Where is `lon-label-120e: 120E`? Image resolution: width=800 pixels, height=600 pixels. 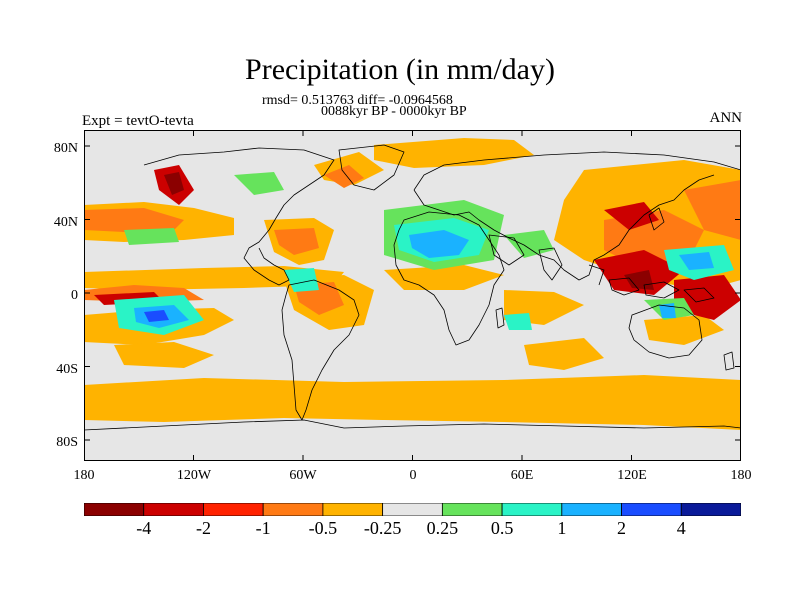 lon-label-120e: 120E is located at coordinates (632, 475).